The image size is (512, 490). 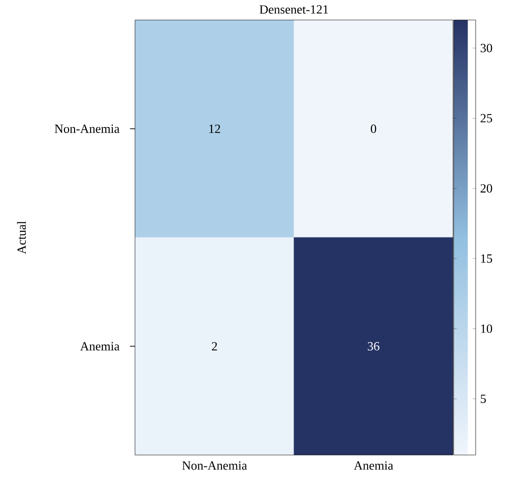 I want to click on color-bar-label: 10, so click(x=486, y=328).